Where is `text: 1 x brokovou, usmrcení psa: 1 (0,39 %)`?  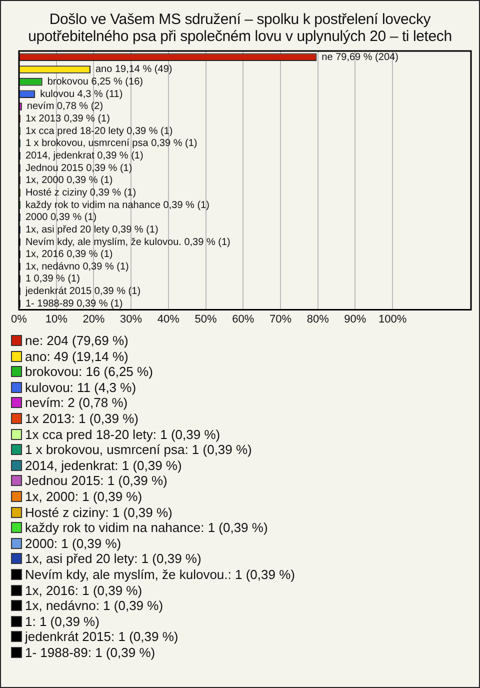
text: 1 x brokovou, usmrcení psa: 1 (0,39 %) is located at coordinates (138, 450).